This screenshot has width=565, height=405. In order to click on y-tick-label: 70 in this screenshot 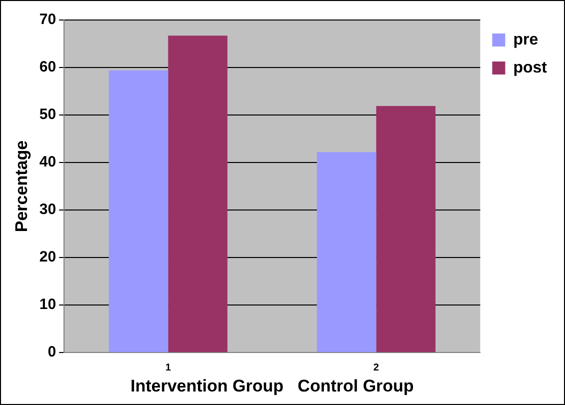, I will do `click(47, 19)`.